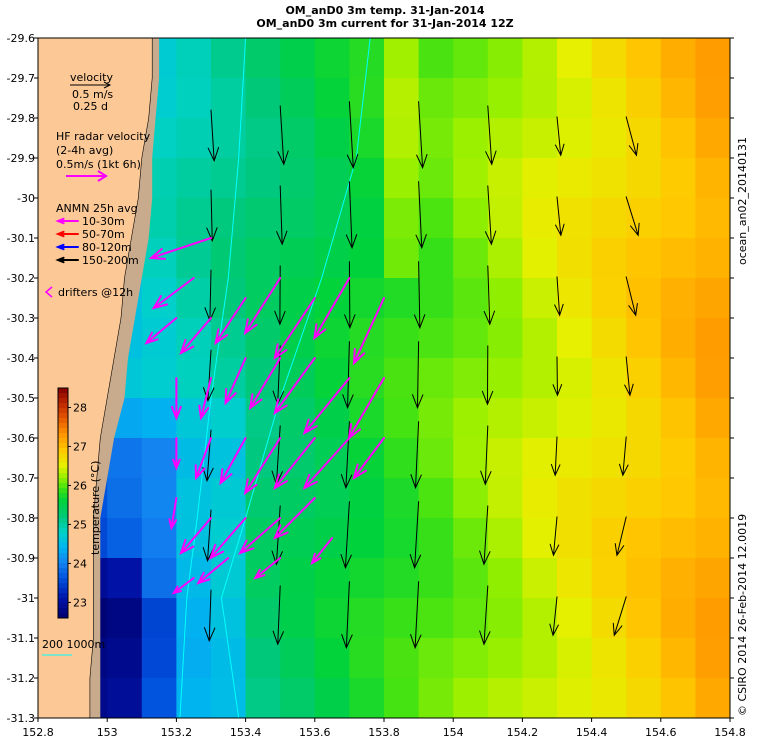  Describe the element at coordinates (79, 503) in the screenshot. I see `colorbar: 23 24 25 26 27 28 temperature (°C)` at that location.